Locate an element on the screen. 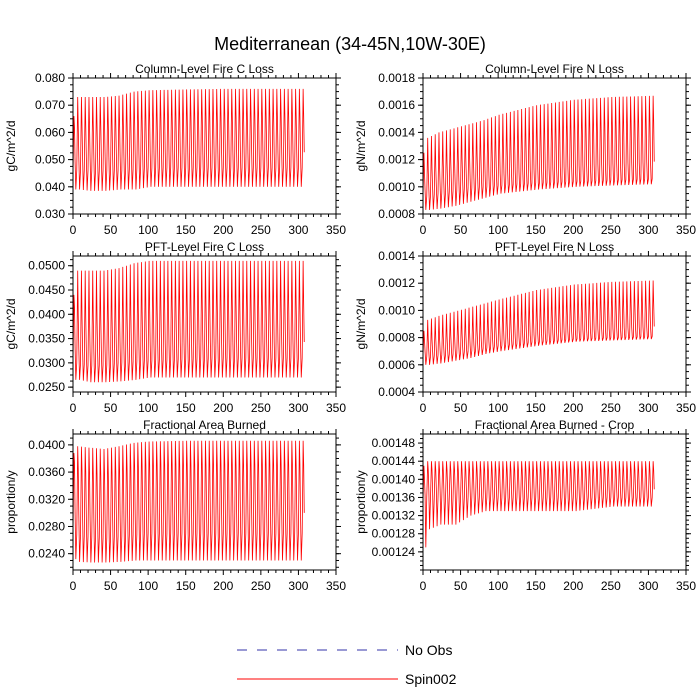  y-tick-label: 0.00140 is located at coordinates (394, 479).